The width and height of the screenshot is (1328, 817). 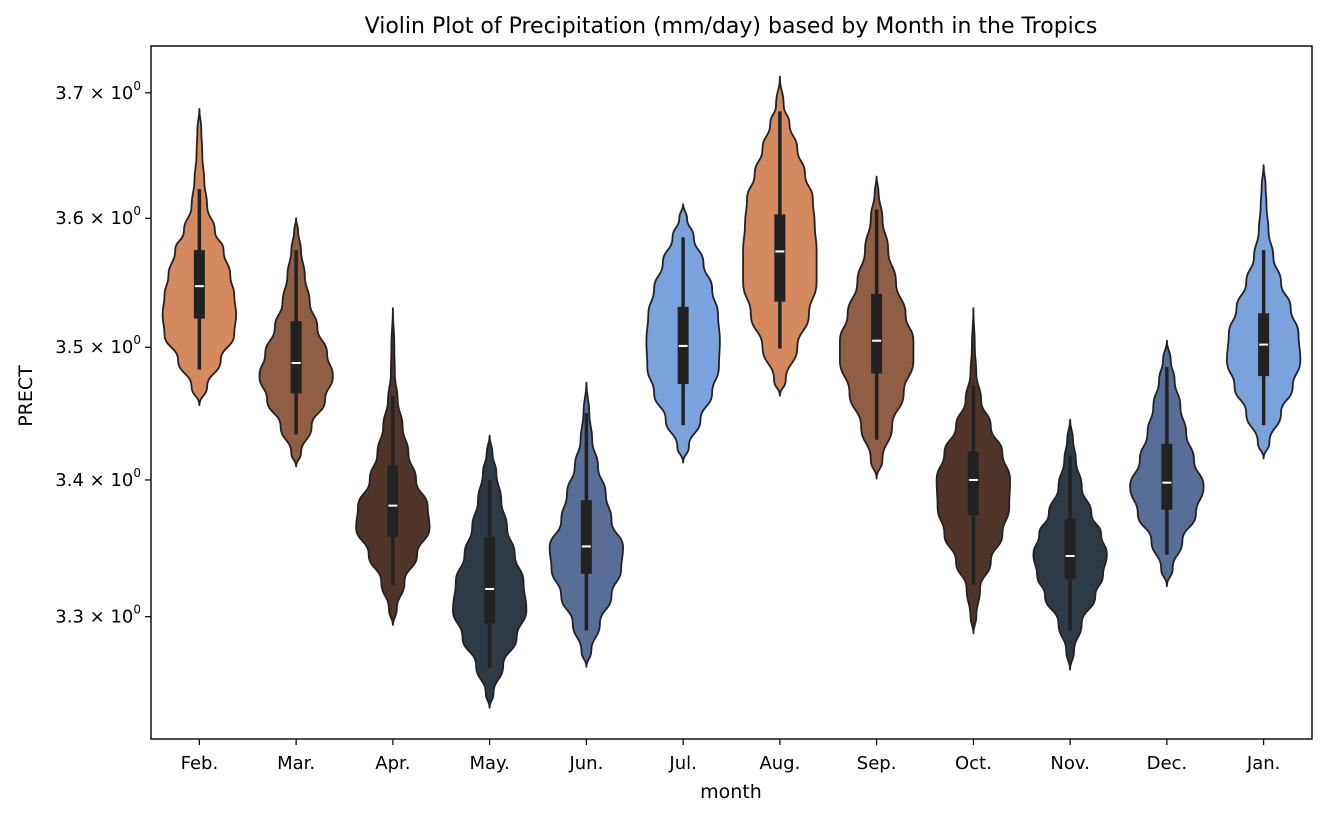 I want to click on y-tick-label: 3.5 × 100, so click(x=98, y=345).